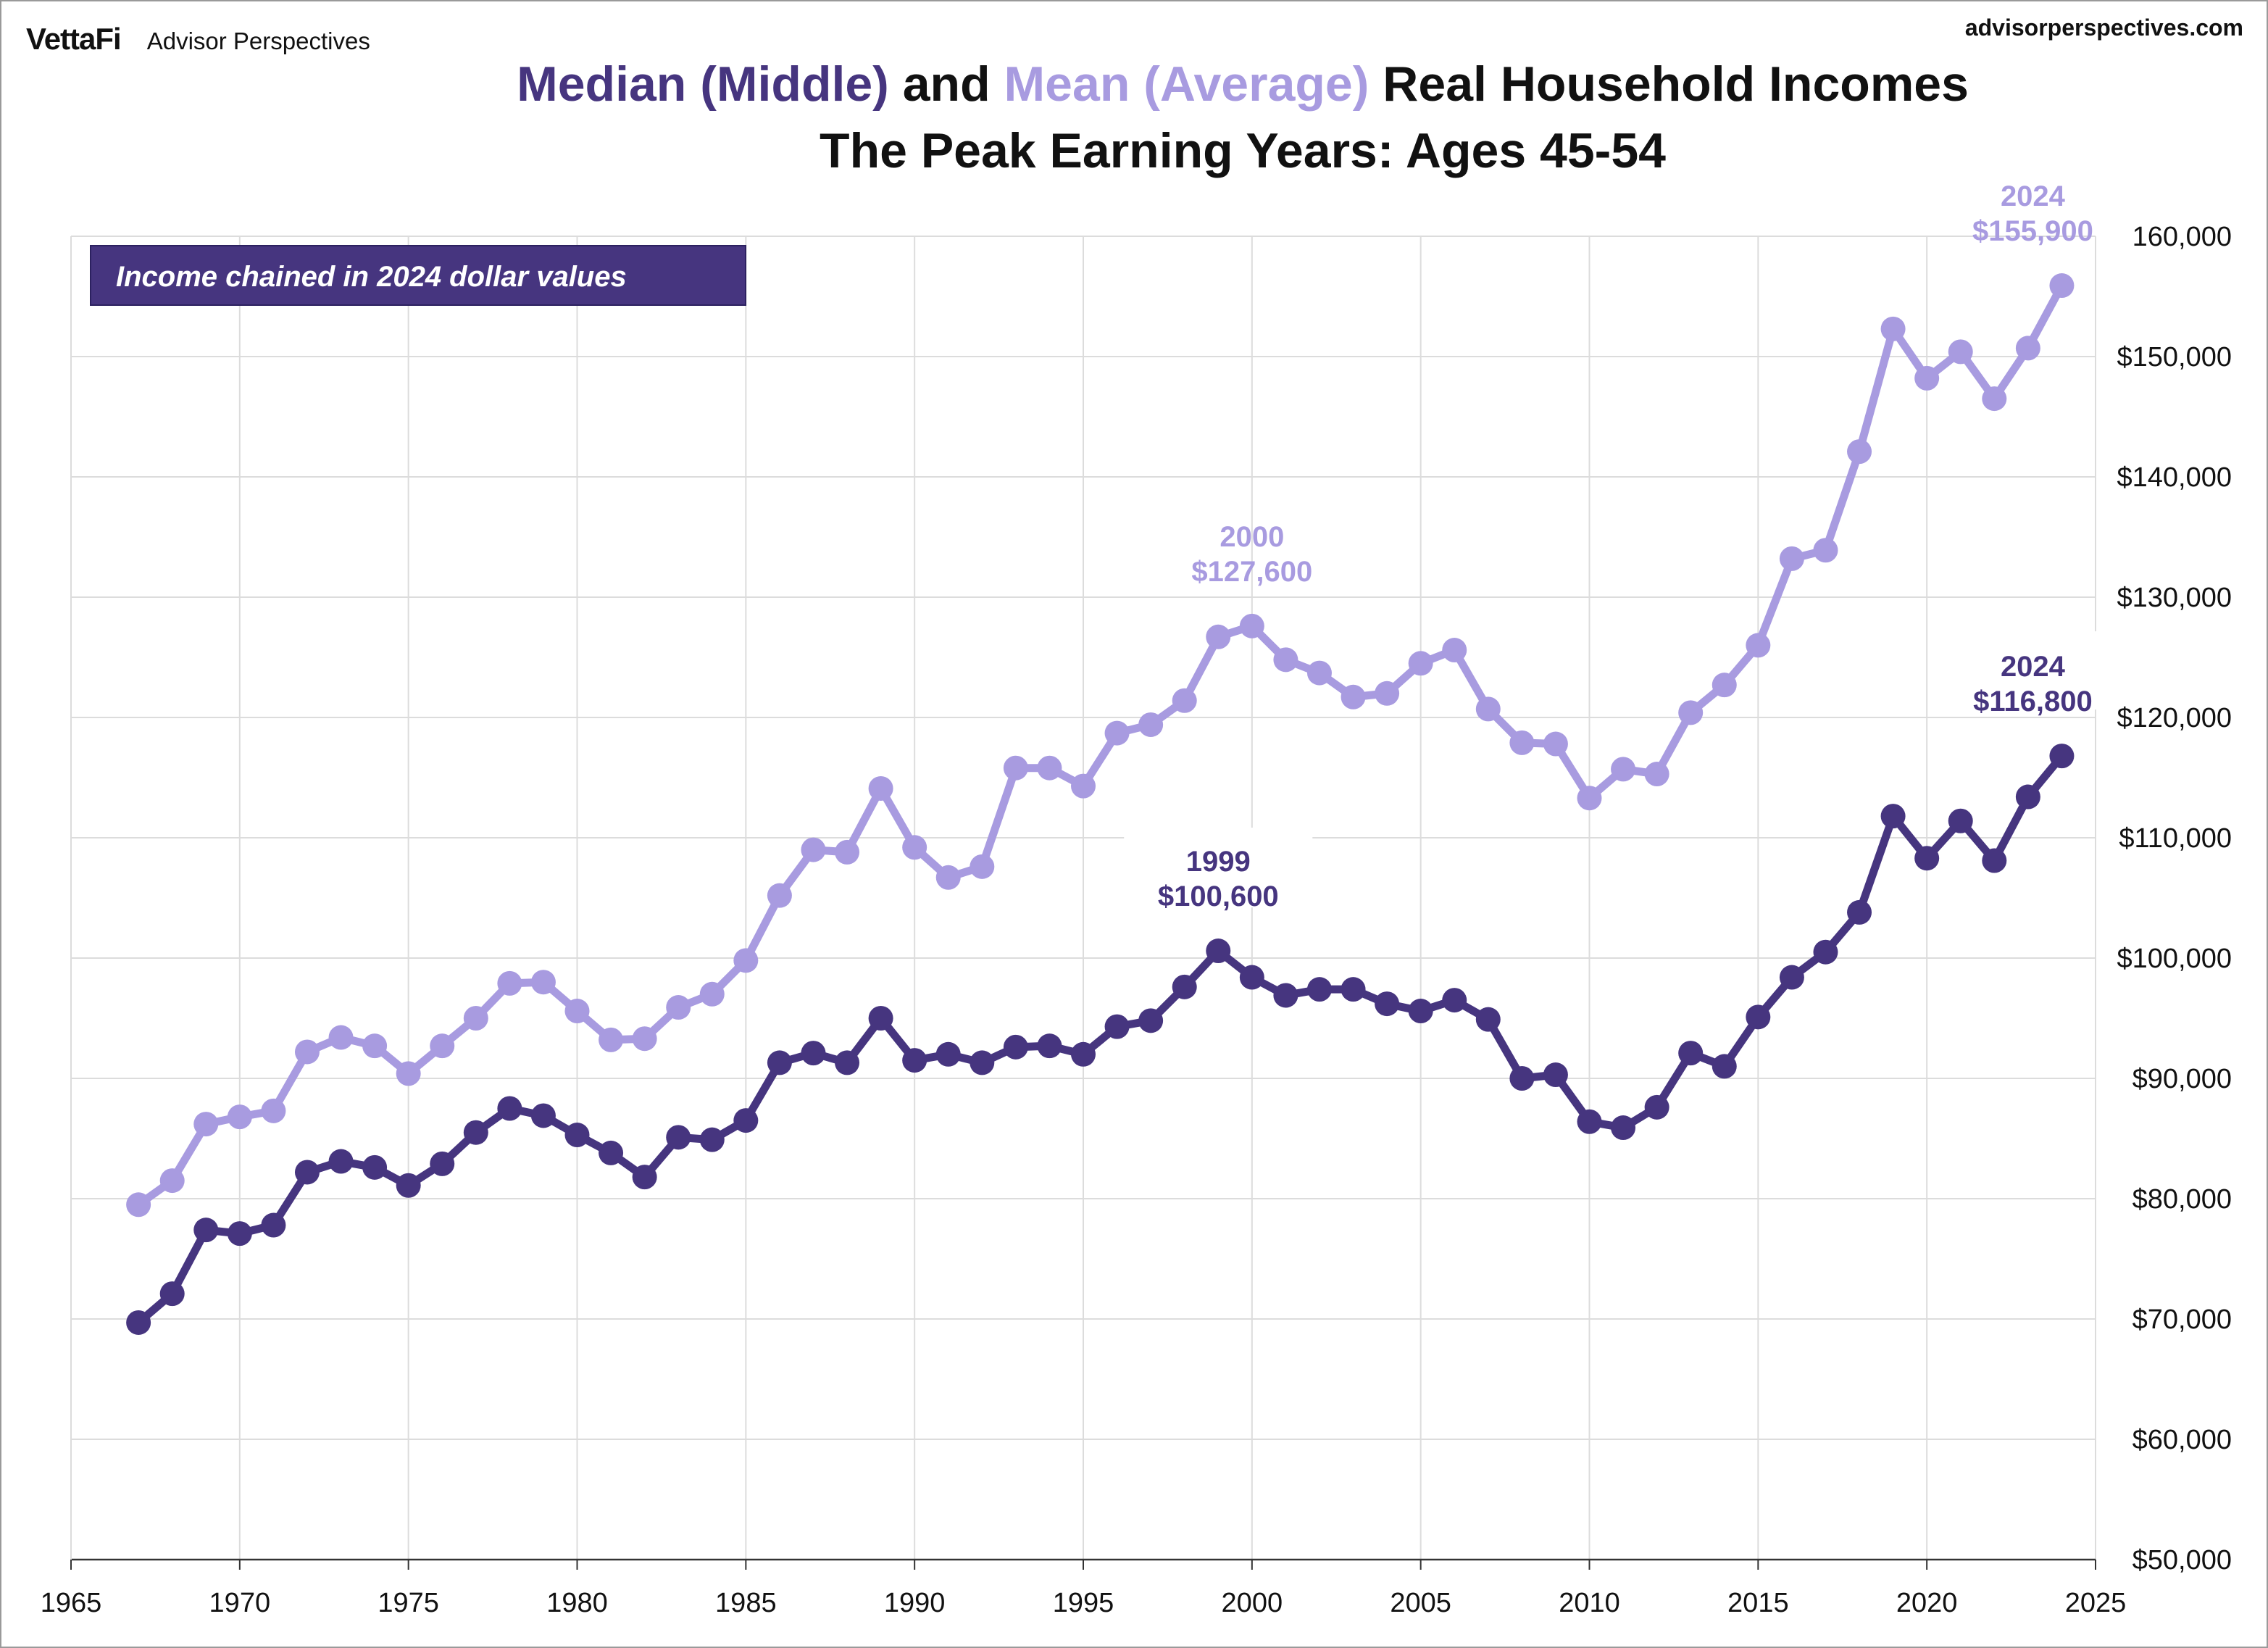 The width and height of the screenshot is (2268, 1648). I want to click on mean-annotation-value: $127,600, so click(1252, 572).